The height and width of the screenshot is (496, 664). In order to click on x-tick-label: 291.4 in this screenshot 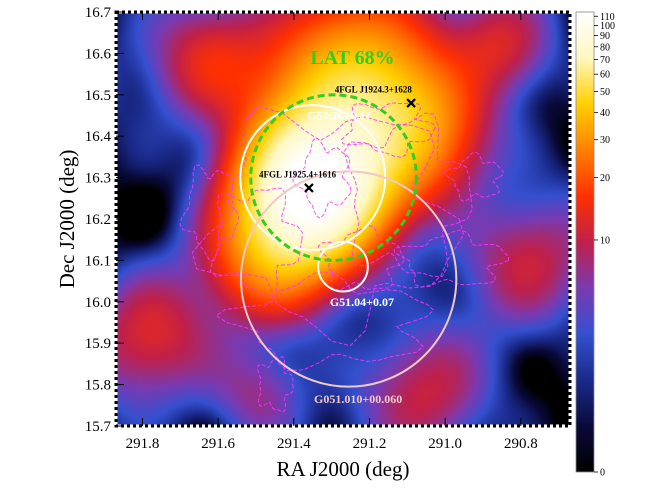, I will do `click(294, 444)`.